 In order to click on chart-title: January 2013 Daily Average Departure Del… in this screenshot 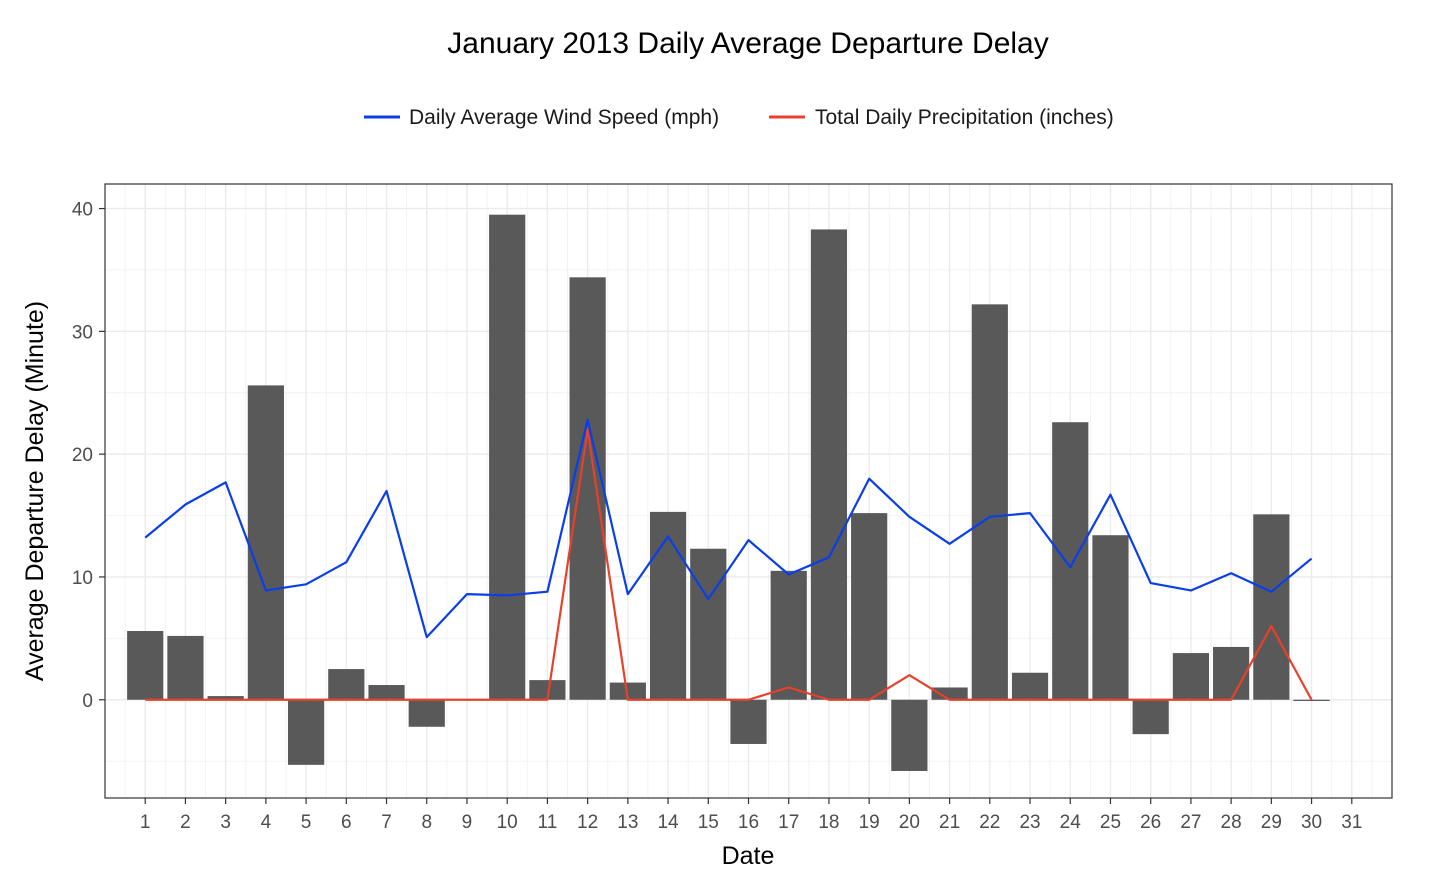, I will do `click(747, 43)`.